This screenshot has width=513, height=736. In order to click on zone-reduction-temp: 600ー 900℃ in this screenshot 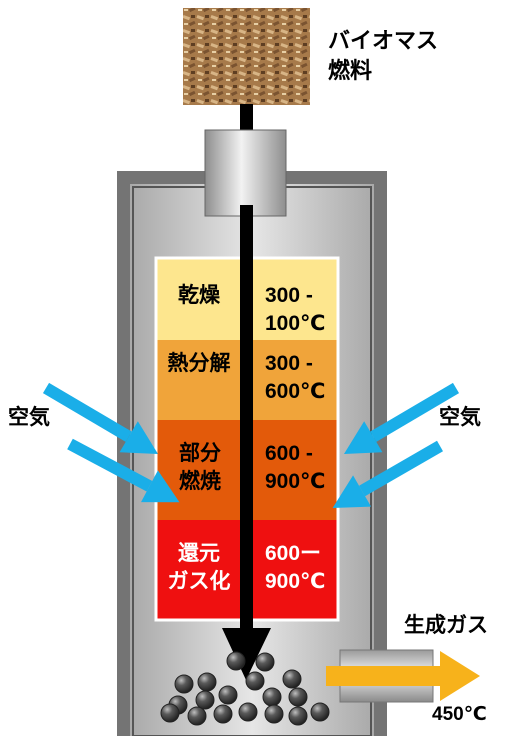, I will do `click(295, 568)`.